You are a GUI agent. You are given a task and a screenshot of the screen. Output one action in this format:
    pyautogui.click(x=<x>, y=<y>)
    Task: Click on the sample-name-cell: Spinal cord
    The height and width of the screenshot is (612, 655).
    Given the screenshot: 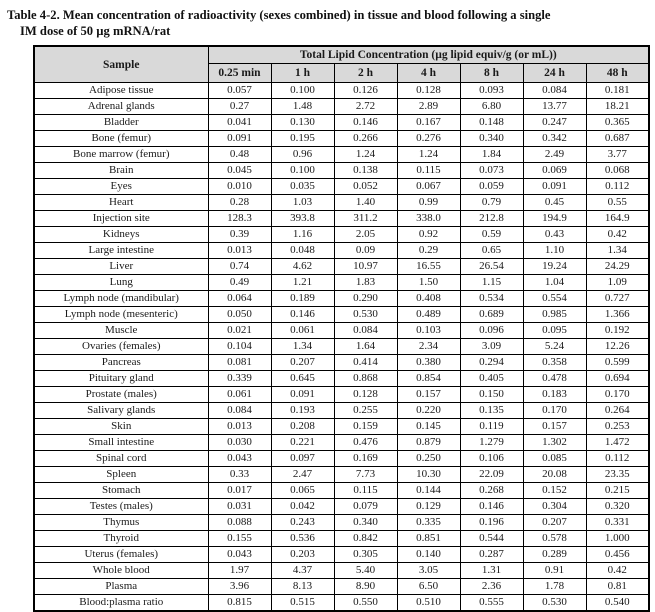 What is the action you would take?
    pyautogui.click(x=121, y=458)
    